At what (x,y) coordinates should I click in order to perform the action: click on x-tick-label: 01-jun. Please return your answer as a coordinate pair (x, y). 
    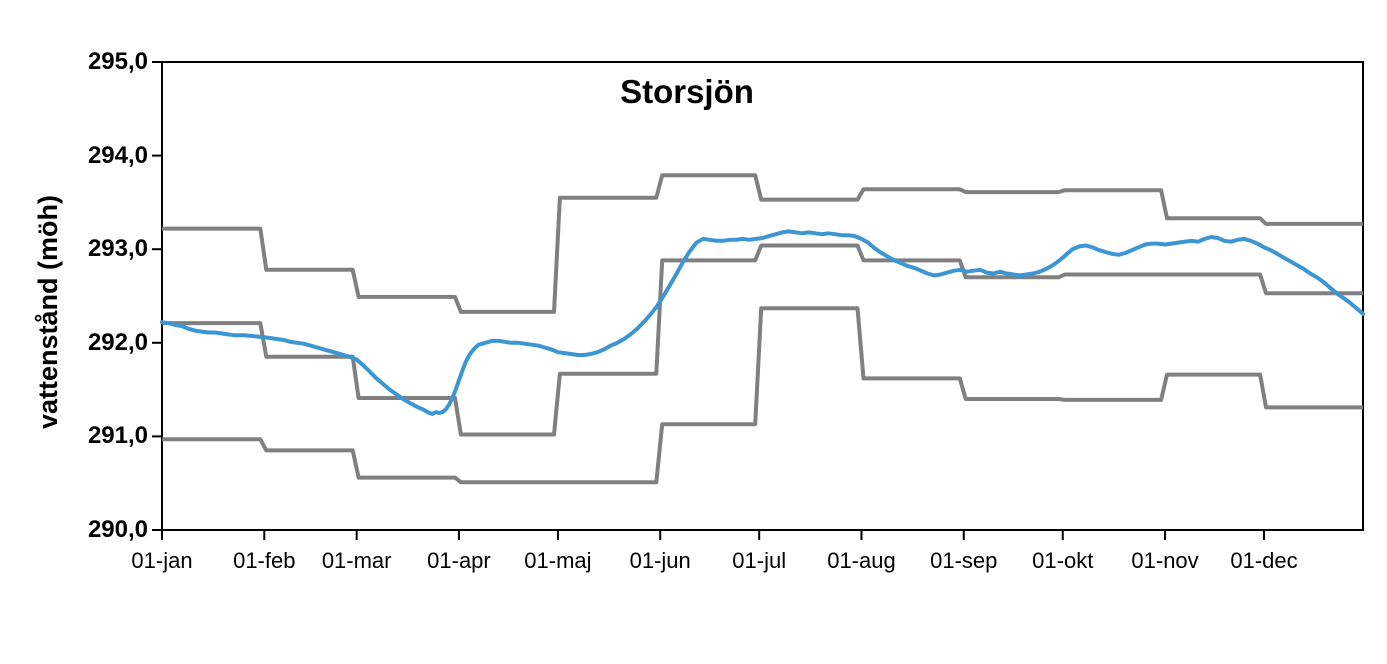
    Looking at the image, I should click on (660, 560).